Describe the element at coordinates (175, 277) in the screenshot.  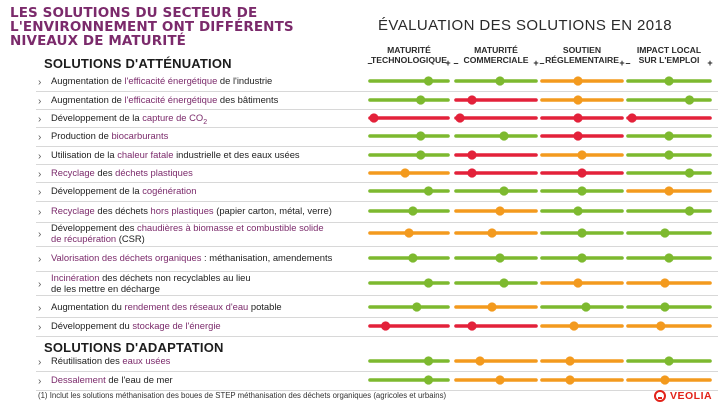
I see `solution-label-text: des déchets non recyclables au lieu` at that location.